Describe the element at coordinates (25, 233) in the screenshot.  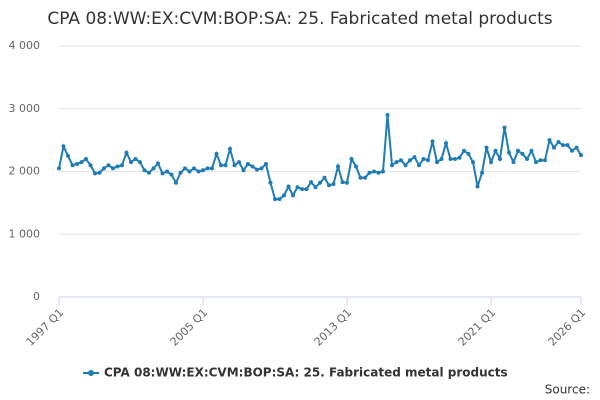
I see `y-tick-label: 1 000` at that location.